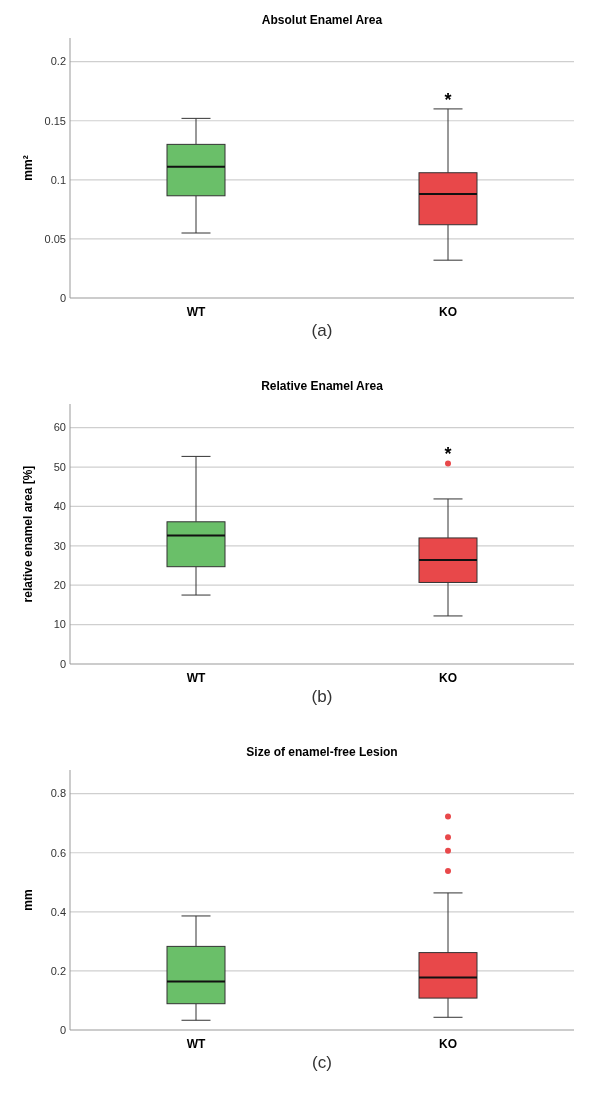  Describe the element at coordinates (322, 330) in the screenshot. I see `text: (a)` at that location.